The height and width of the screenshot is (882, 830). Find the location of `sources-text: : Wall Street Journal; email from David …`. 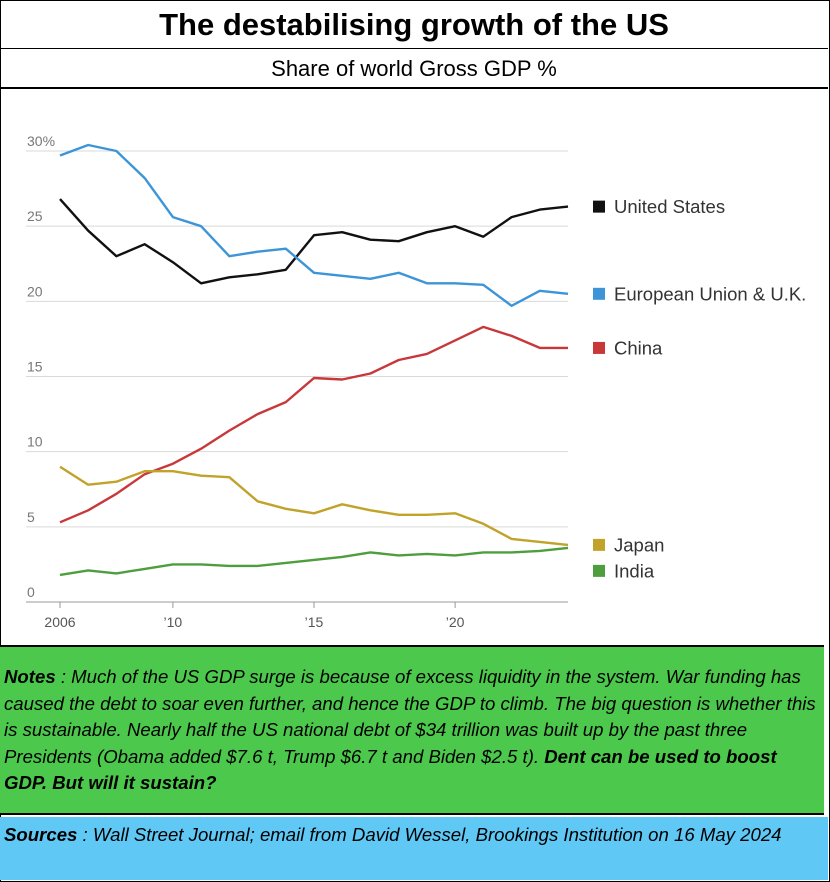

sources-text: : Wall Street Journal; email from David … is located at coordinates (429, 834).